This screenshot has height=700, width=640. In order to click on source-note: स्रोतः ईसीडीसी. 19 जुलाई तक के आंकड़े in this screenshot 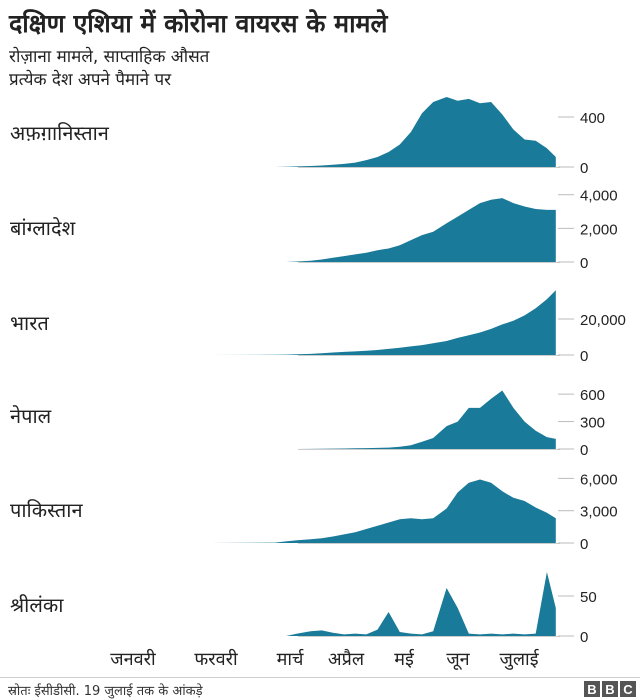, I will do `click(105, 691)`.